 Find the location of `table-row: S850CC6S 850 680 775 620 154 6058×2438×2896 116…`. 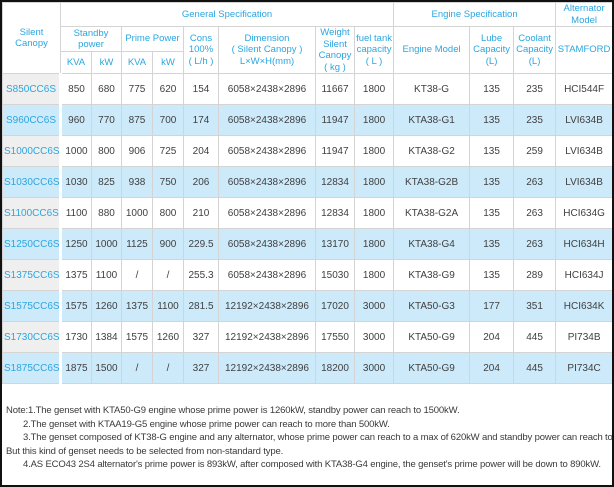

table-row: S850CC6S 850 680 775 620 154 6058×2438×2896 116… is located at coordinates (307, 89).